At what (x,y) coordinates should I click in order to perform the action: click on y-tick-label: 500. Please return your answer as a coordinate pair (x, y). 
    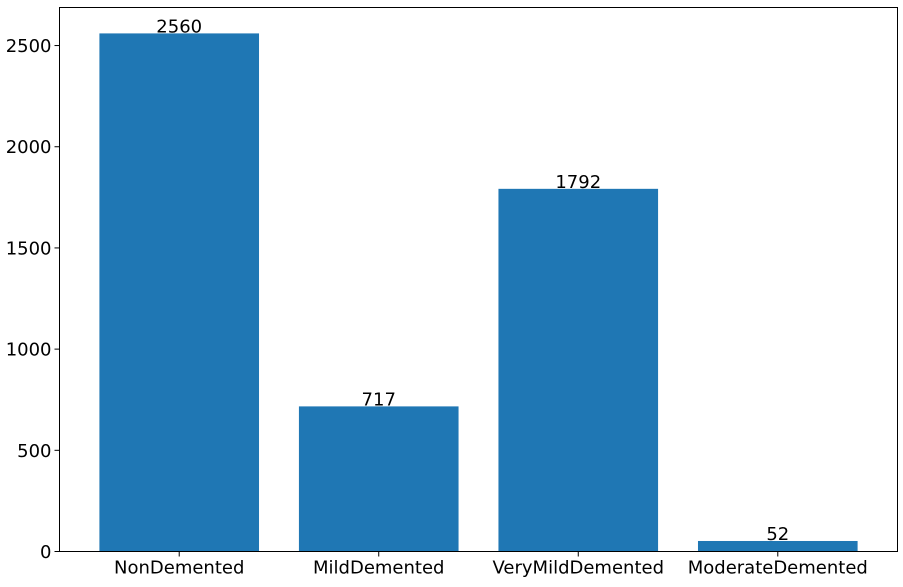
    Looking at the image, I should click on (34, 451).